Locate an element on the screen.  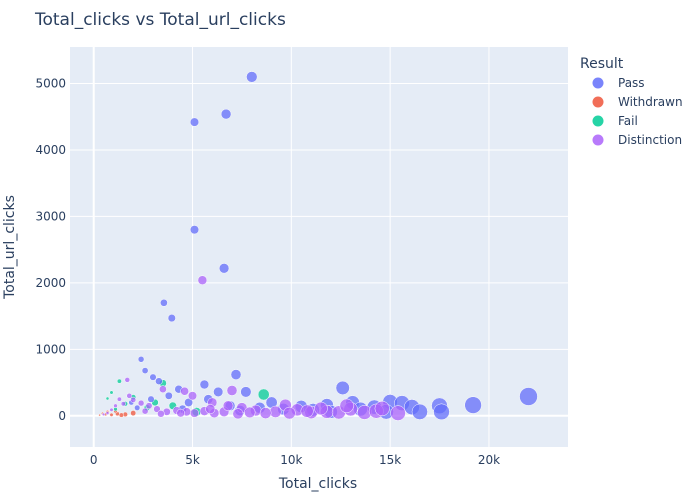
legend-marker-withdrawn is located at coordinates (598, 102).